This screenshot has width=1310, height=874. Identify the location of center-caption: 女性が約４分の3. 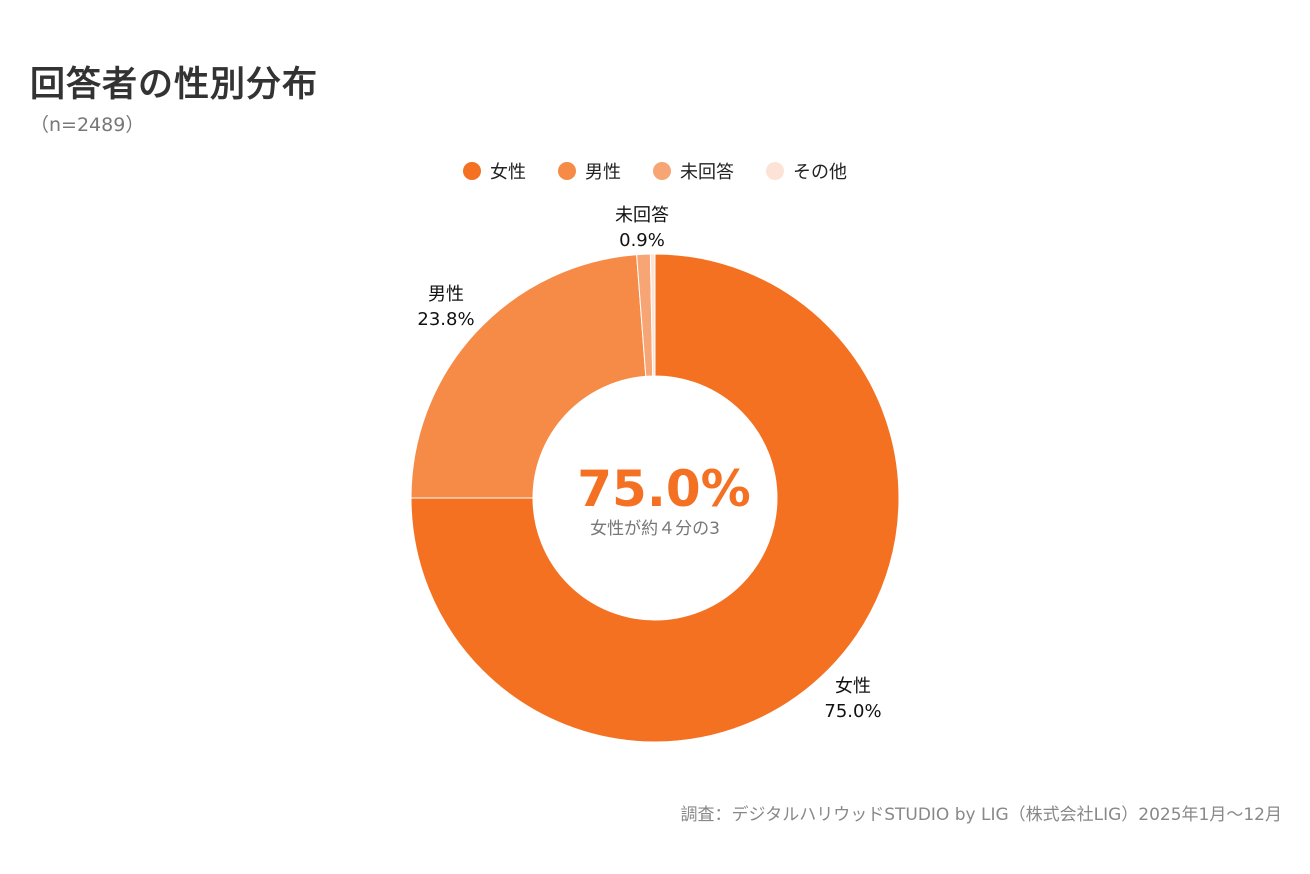
(655, 529).